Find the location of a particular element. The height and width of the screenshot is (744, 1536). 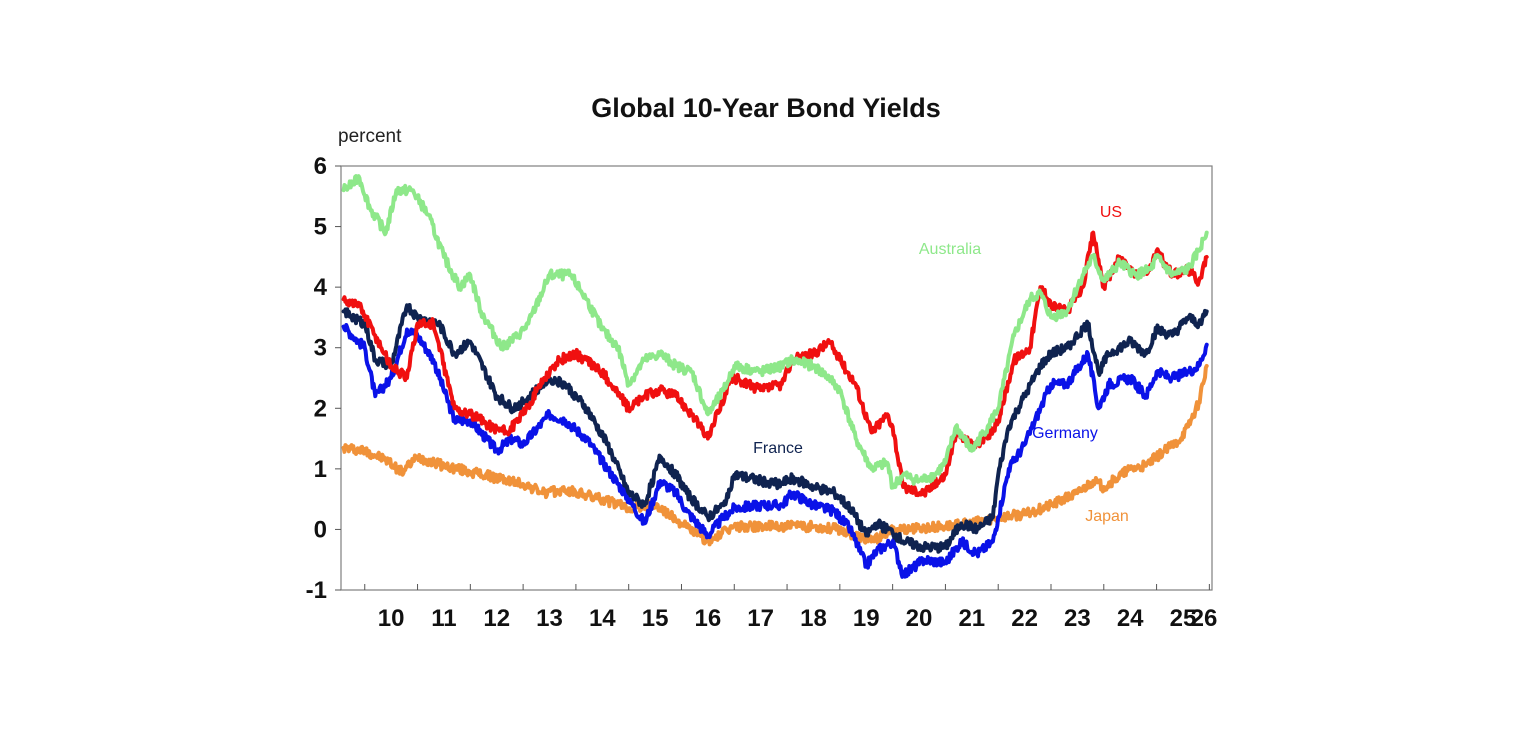

x-tick-label: 13 is located at coordinates (549, 618).